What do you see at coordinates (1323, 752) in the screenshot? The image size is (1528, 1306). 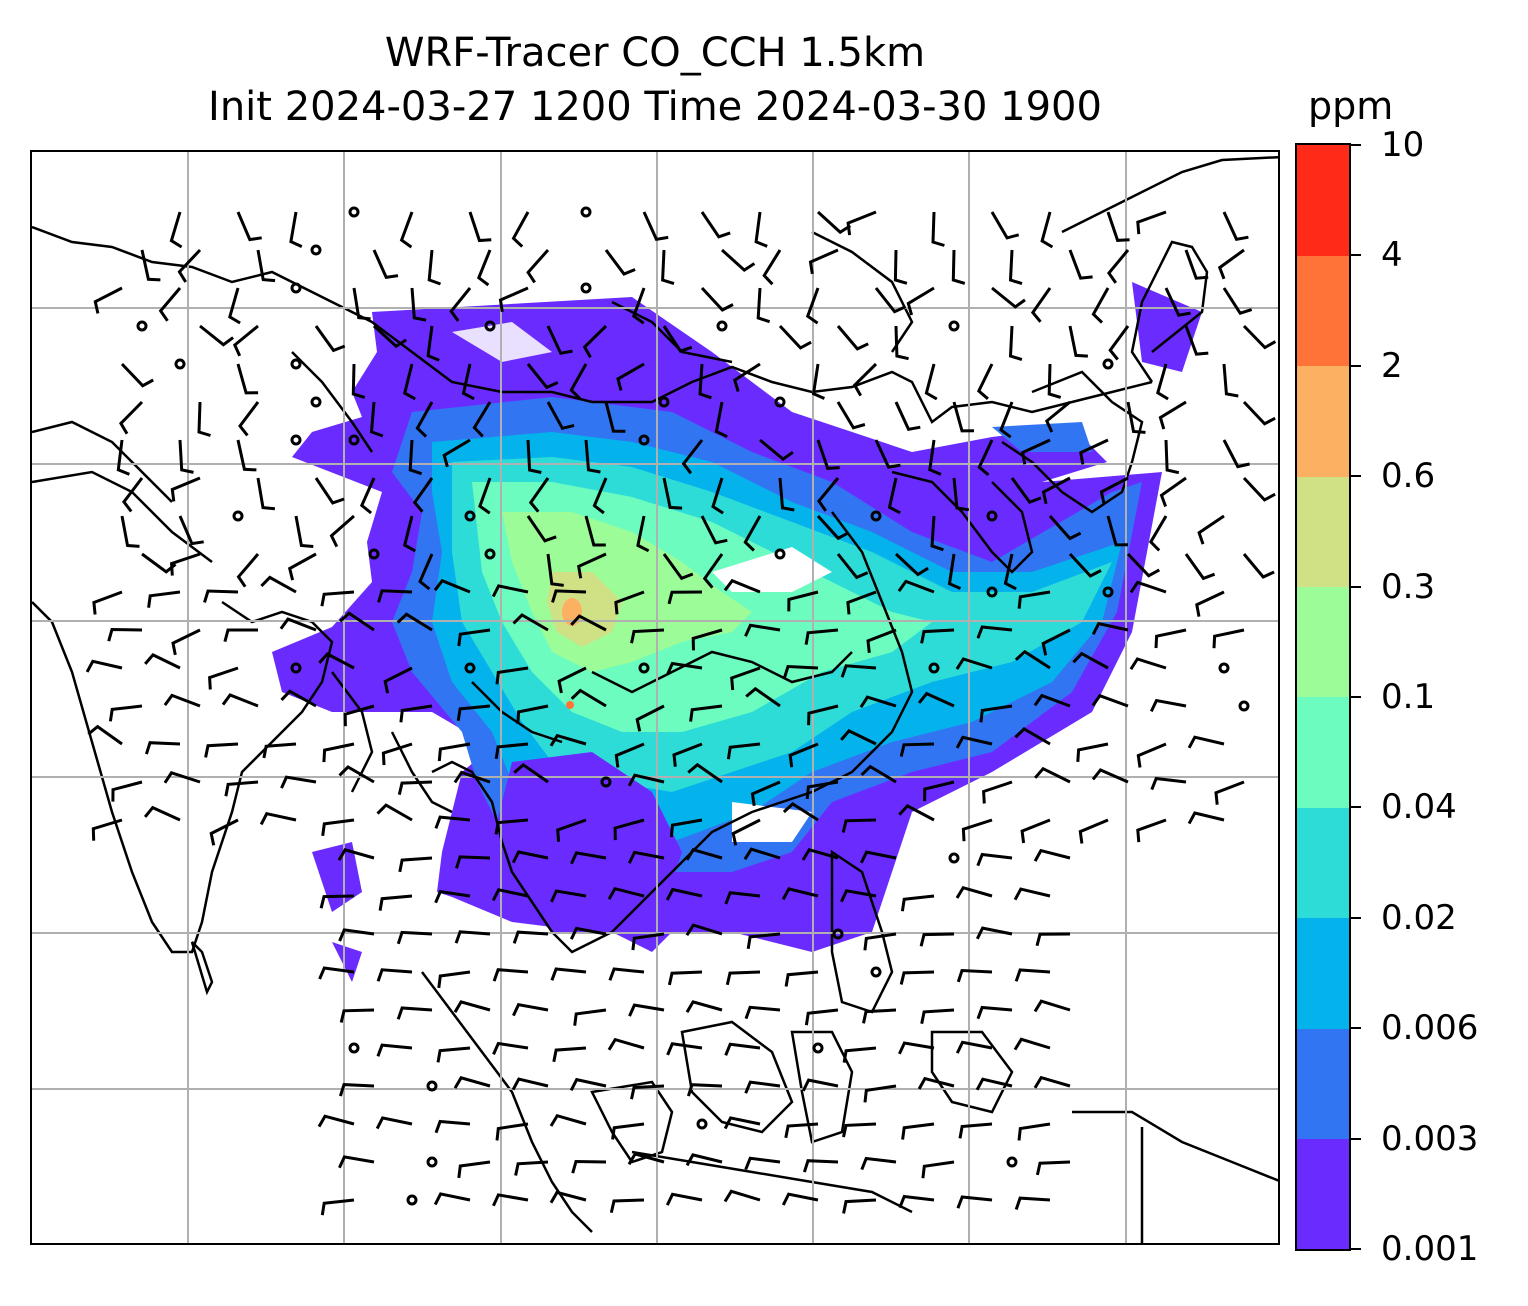 I see `colorbar-segment` at bounding box center [1323, 752].